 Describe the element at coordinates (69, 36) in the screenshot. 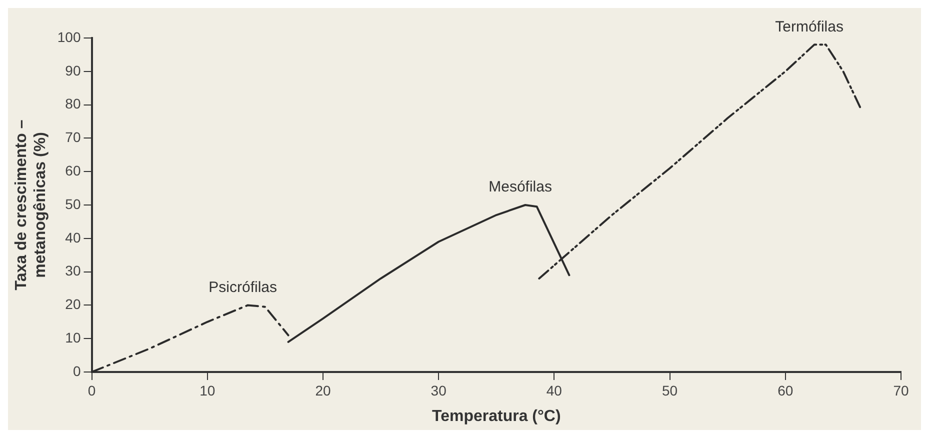

I see `y-tick-label: 100` at that location.